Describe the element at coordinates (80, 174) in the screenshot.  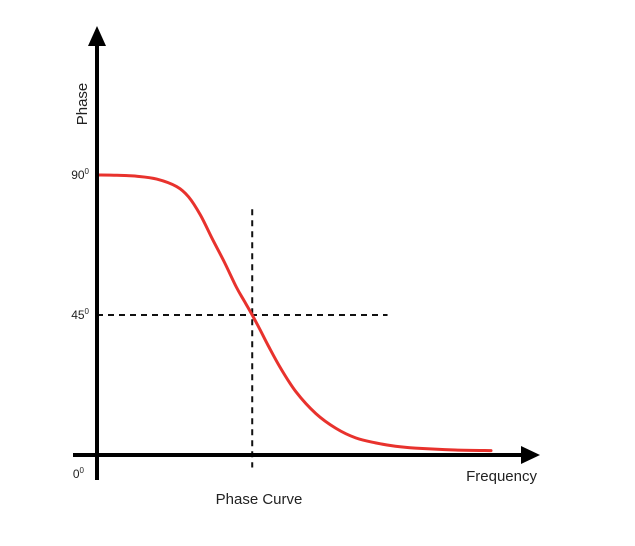
I see `y-tick-label: 900` at that location.